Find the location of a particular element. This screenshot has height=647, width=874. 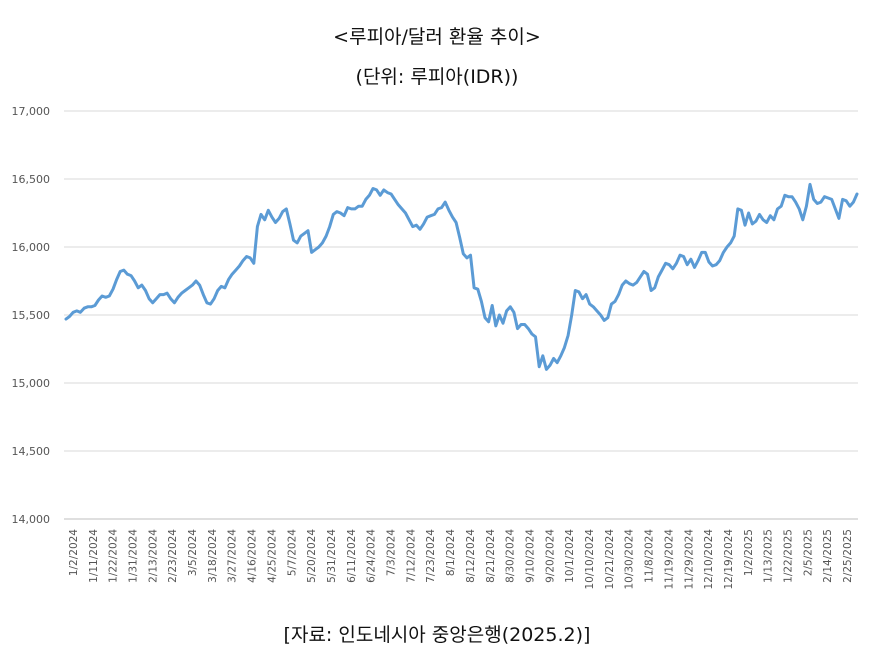

x-tick-label: 3/18/2024 is located at coordinates (213, 556).